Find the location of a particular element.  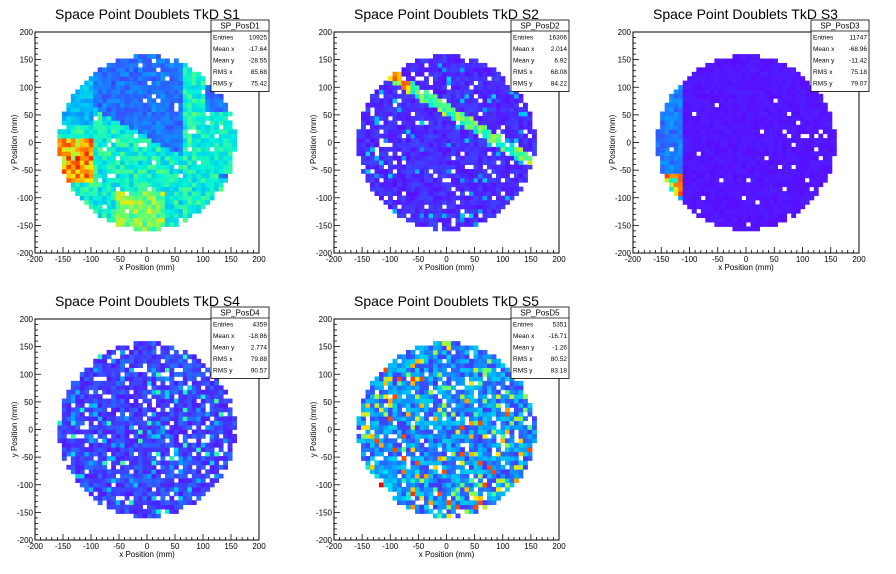

stats-histogram-name: SP_PosD2 is located at coordinates (540, 26).